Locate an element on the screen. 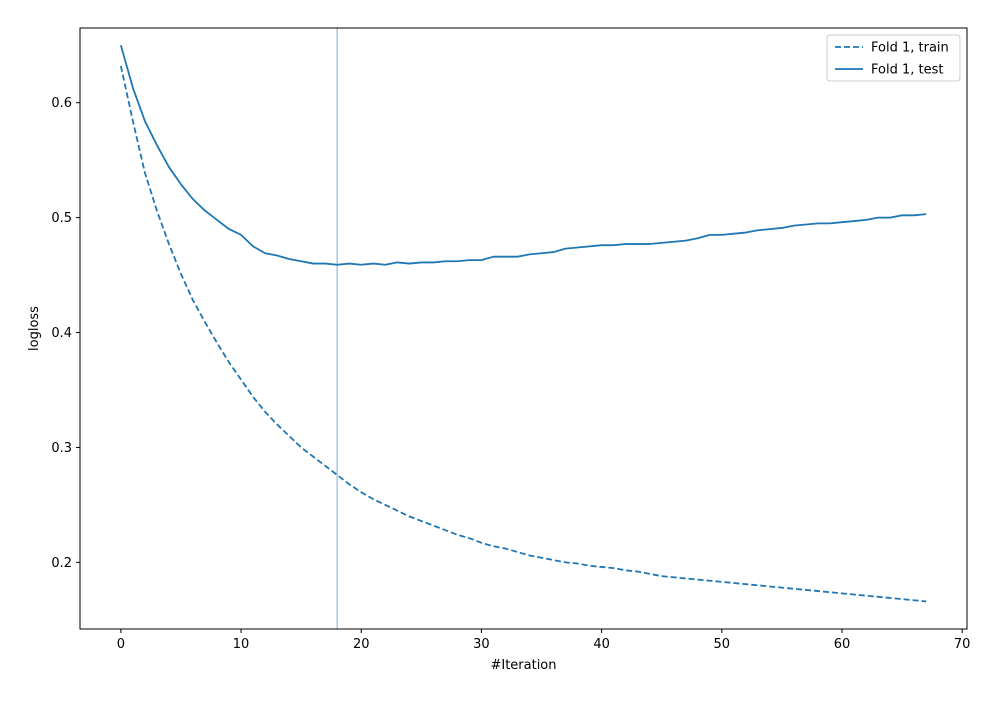  x-tick-label: 70 is located at coordinates (962, 644).